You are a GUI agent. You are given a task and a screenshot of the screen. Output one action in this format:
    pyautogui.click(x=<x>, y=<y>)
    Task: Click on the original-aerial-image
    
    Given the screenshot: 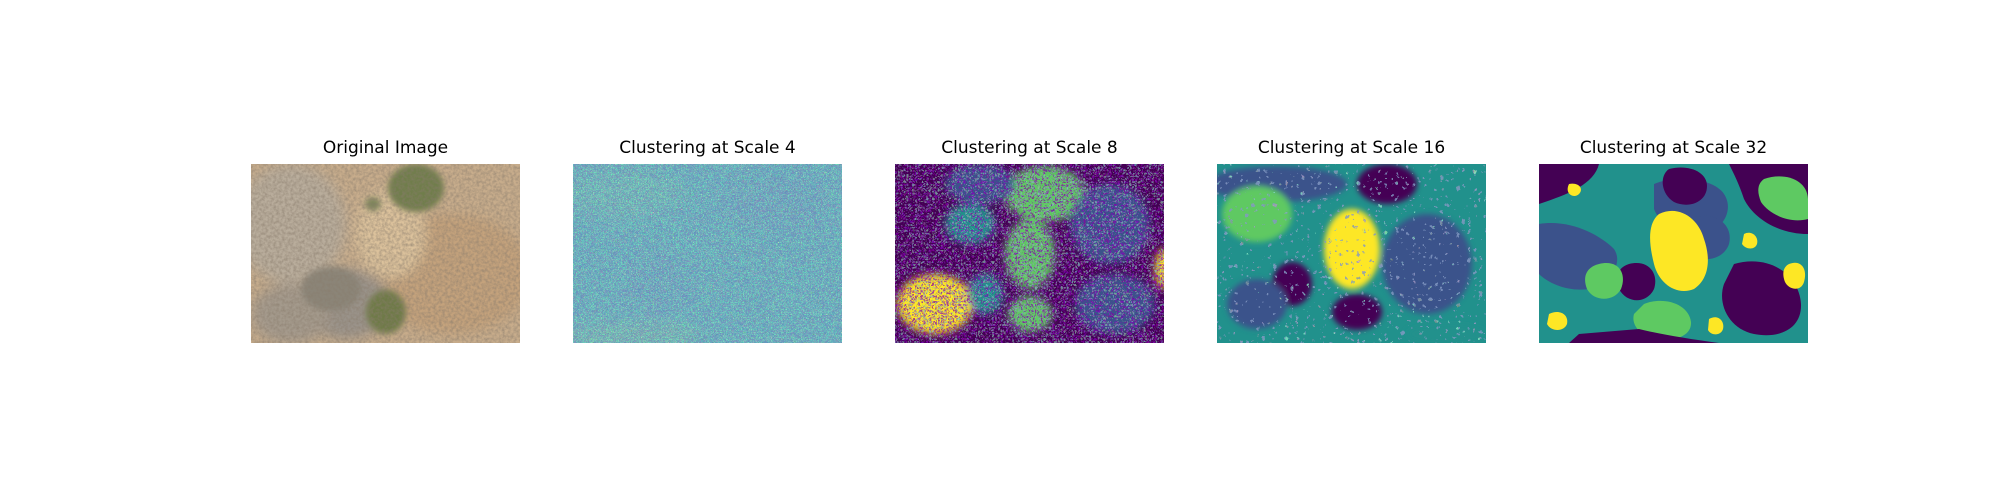 What is the action you would take?
    pyautogui.click(x=385, y=253)
    